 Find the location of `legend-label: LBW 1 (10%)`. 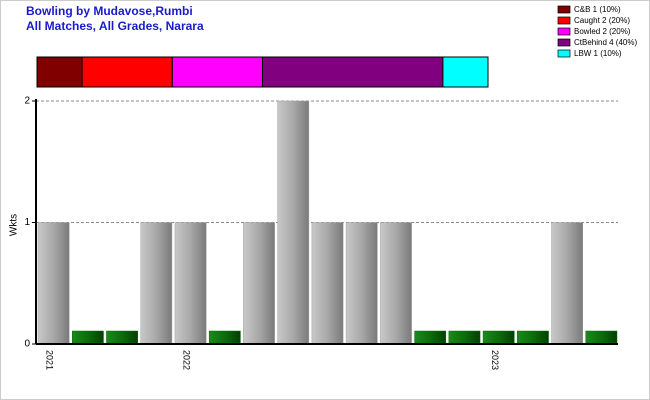

legend-label: LBW 1 (10%) is located at coordinates (598, 53).